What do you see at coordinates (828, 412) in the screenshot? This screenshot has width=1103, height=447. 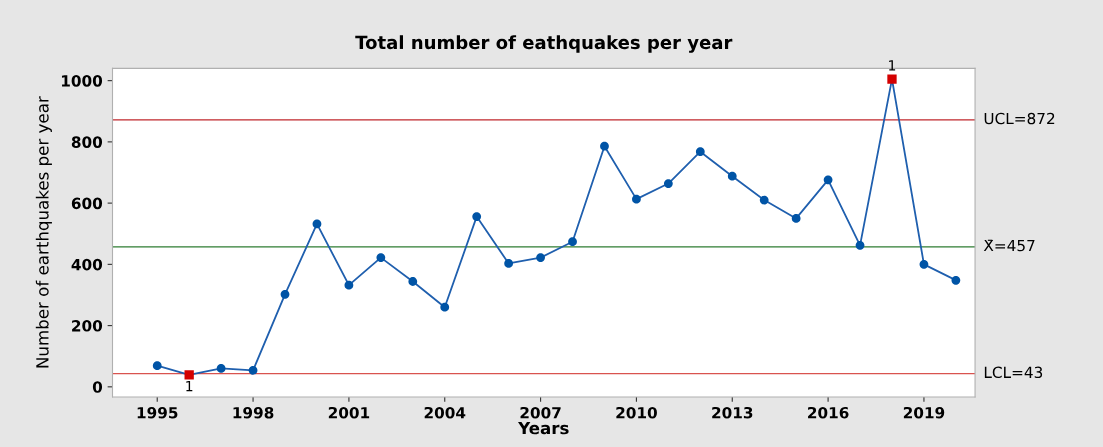 I see `x-tick-label: 2016` at bounding box center [828, 412].